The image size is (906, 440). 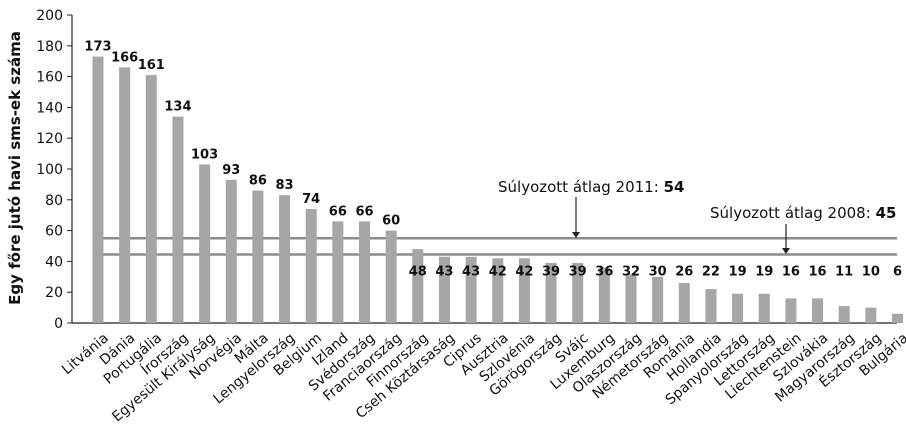 I want to click on reference-line-label: Súlyozott átlag 2008: 45, so click(x=803, y=213).